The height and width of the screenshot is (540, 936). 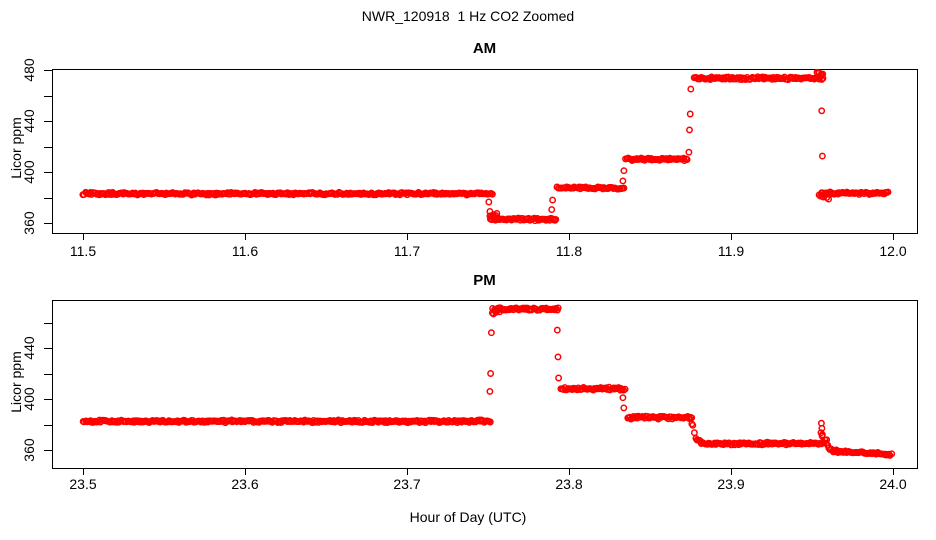 What do you see at coordinates (468, 16) in the screenshot?
I see `chart-title: NWR_120918 1 Hz CO2 Zoomed` at bounding box center [468, 16].